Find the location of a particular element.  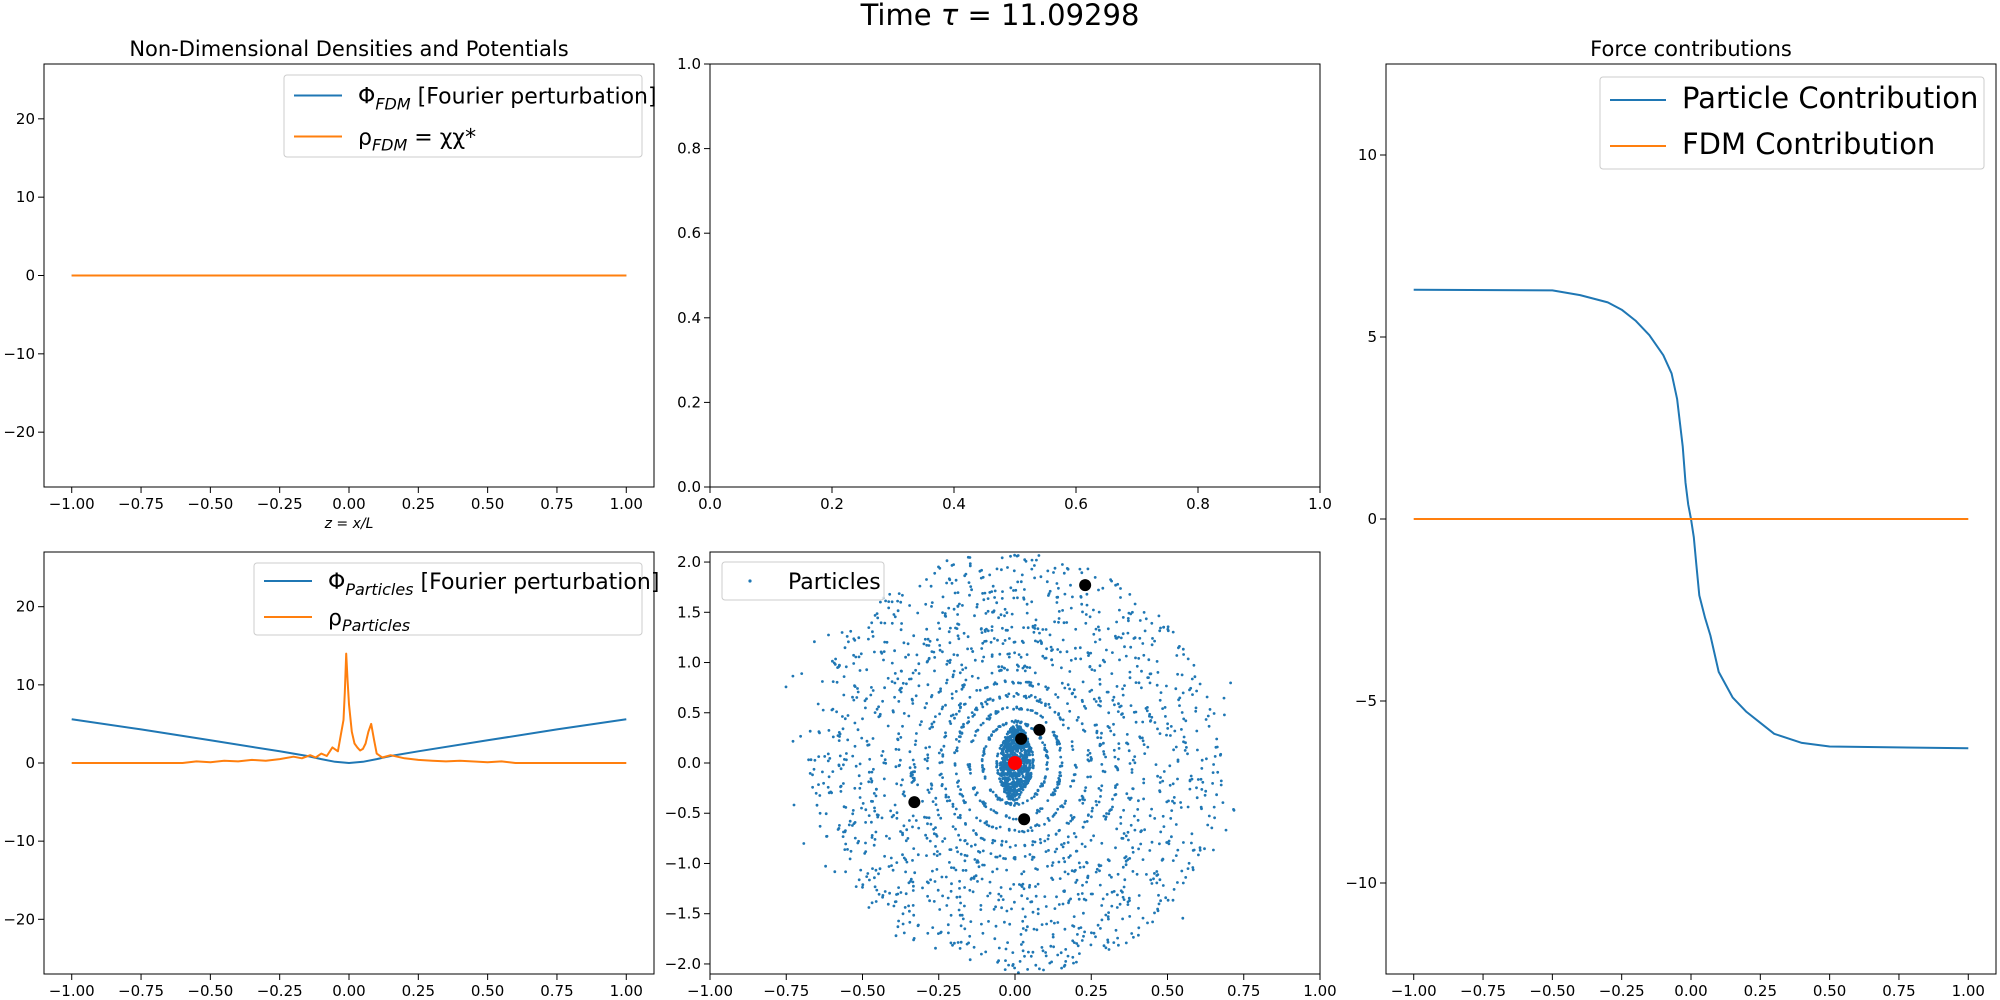

legend: ΦFDM [Fourier perturbation]ρFDM = χχ* is located at coordinates (470, 116).